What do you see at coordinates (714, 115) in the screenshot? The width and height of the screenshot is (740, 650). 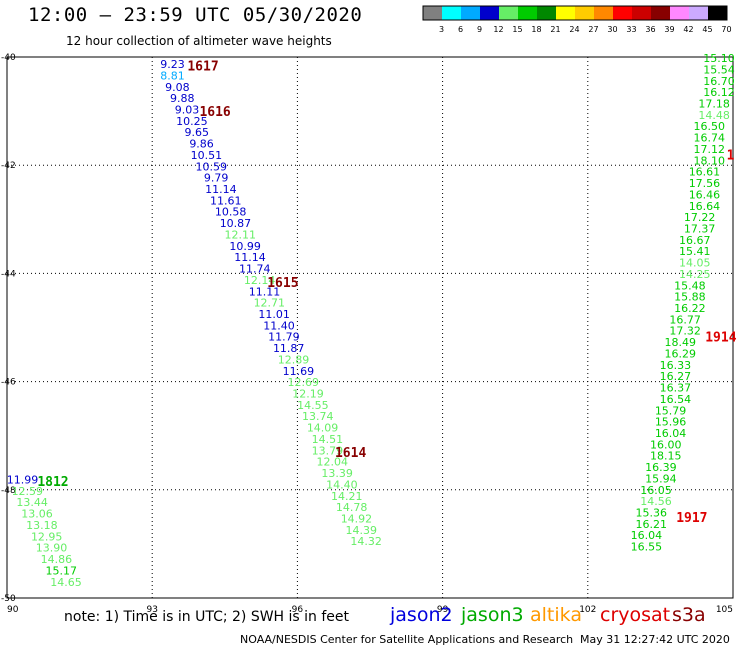 I see `swh-data-label: 14.48` at bounding box center [714, 115].